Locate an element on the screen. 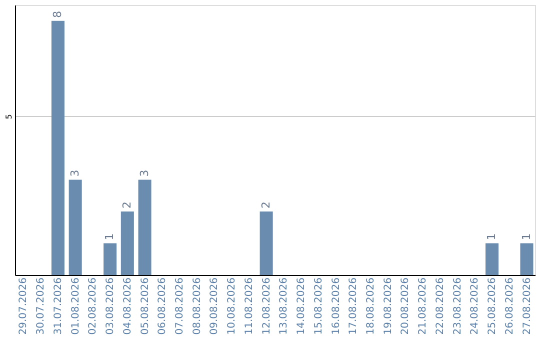 This screenshot has height=340, width=540. y-tick-label: 5 is located at coordinates (9, 117).